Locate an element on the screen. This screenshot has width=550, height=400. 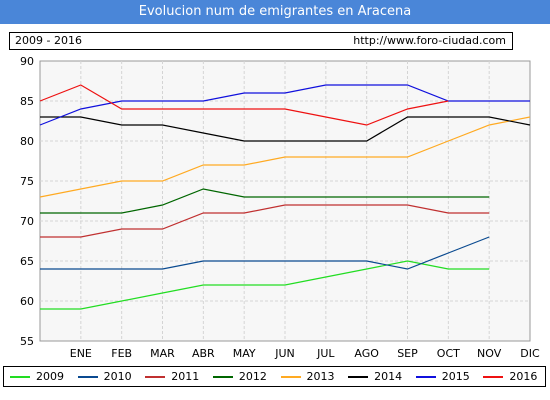
legend-label: 2011 is located at coordinates (185, 376).